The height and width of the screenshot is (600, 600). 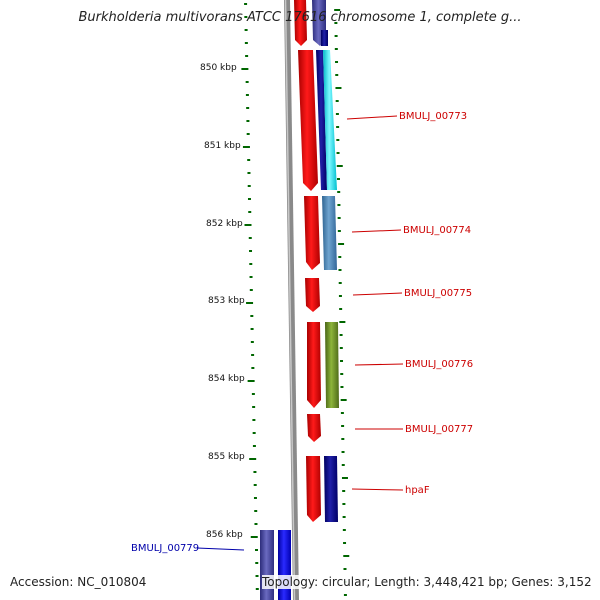 What do you see at coordinates (437, 230) in the screenshot?
I see `gene-label-00774: BMULJ_00774` at bounding box center [437, 230].